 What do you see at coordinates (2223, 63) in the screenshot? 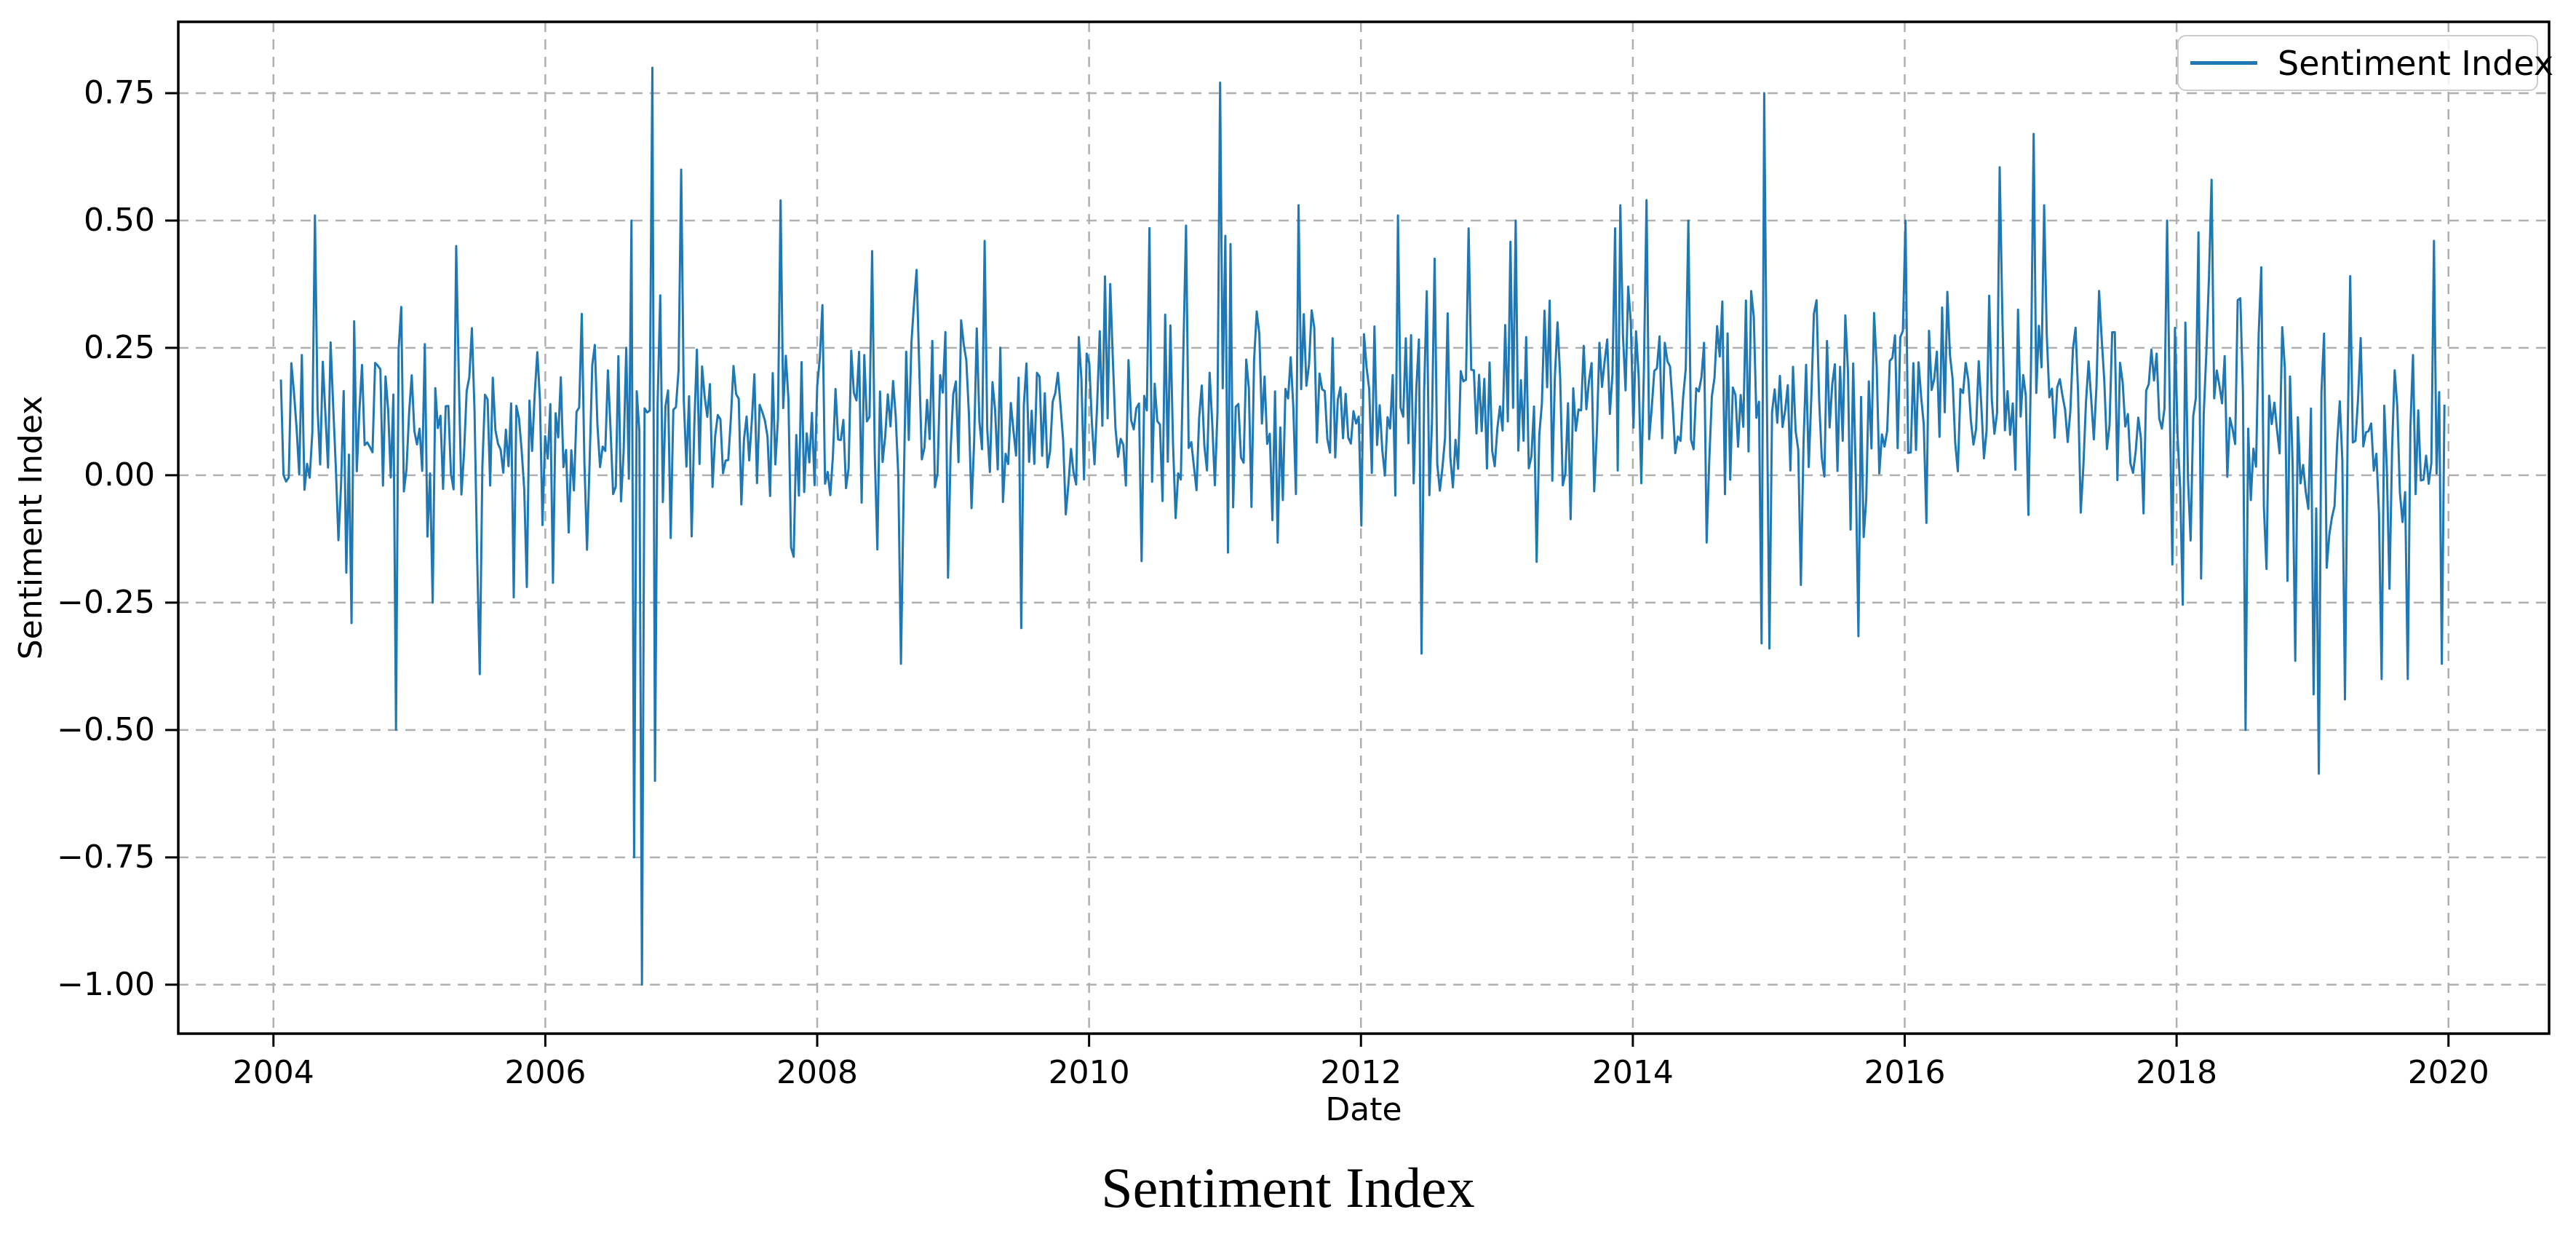
I see `legend-line-sample` at bounding box center [2223, 63].